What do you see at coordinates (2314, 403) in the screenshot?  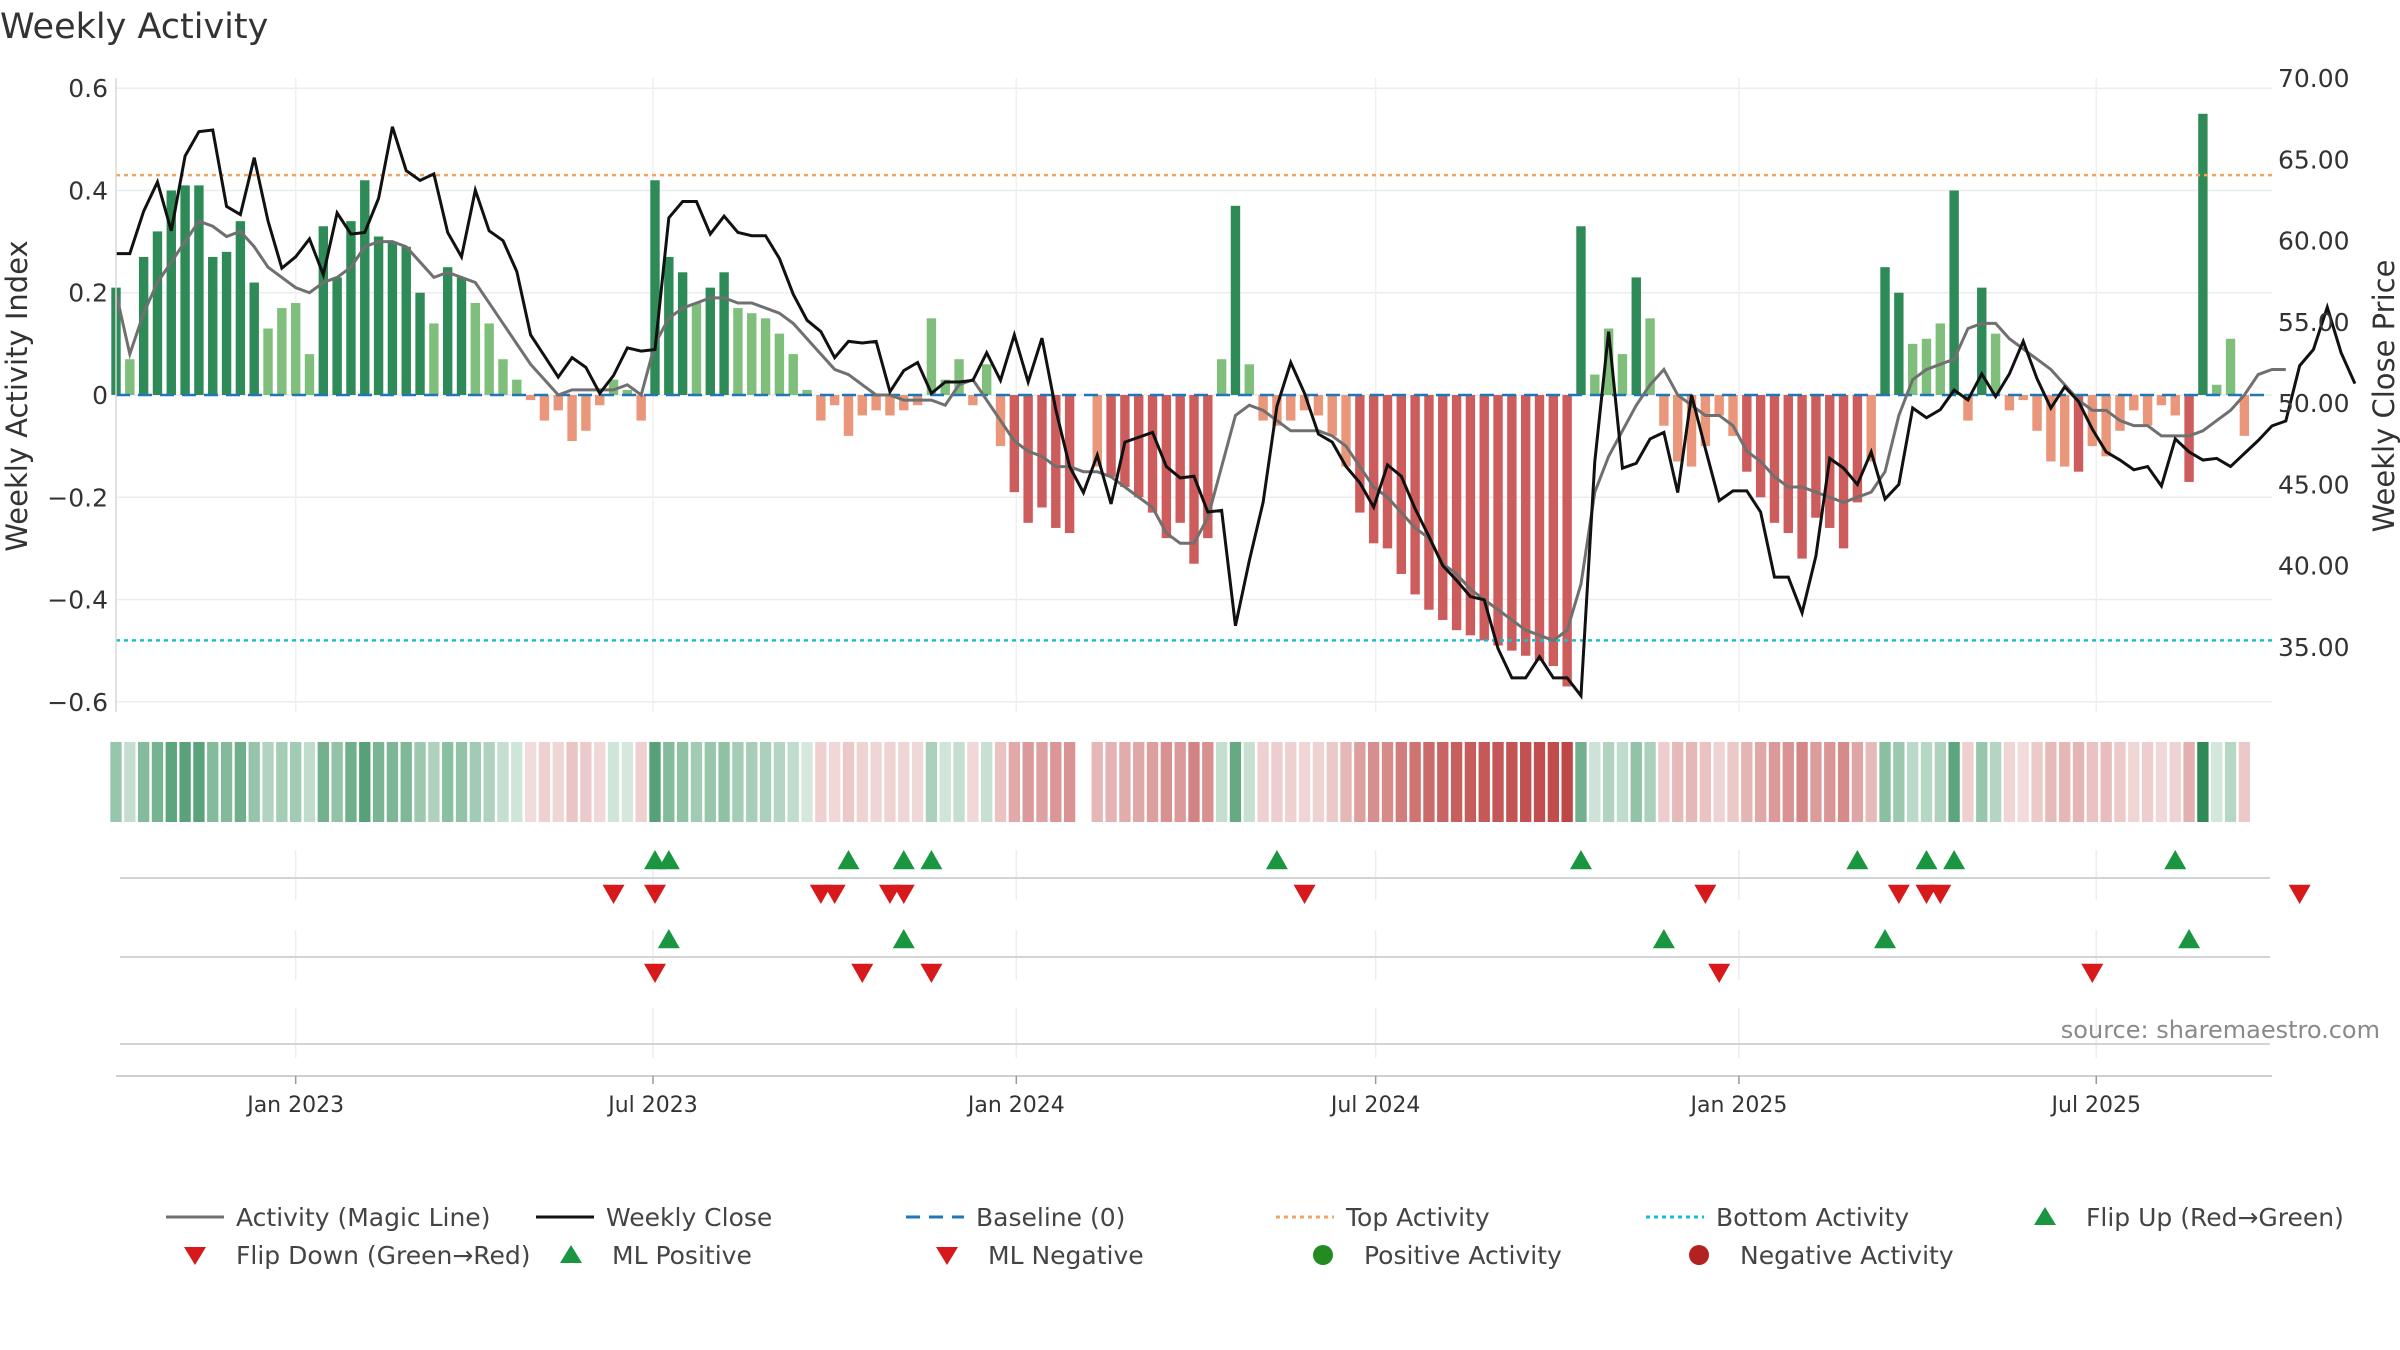 I see `y-right-tick-label: 50.00` at bounding box center [2314, 403].